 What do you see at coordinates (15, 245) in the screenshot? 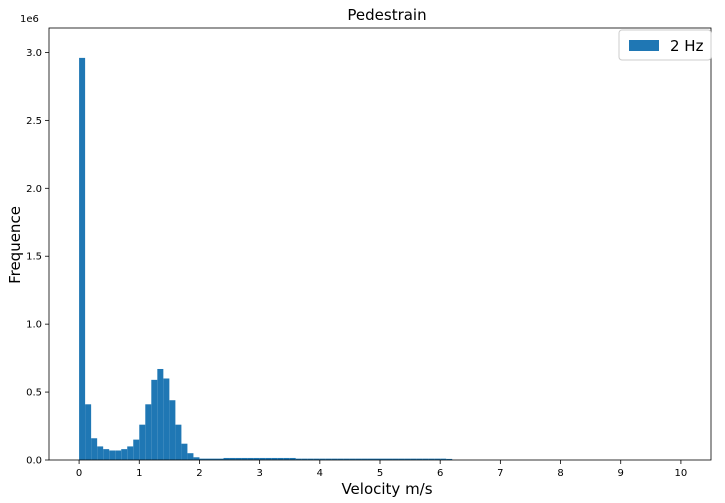
I see `y-axis-label: Frequence` at bounding box center [15, 245].